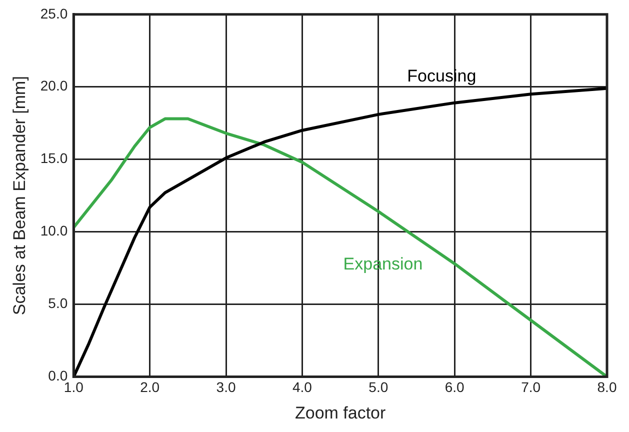  What do you see at coordinates (54, 230) in the screenshot?
I see `y-tick-label: 10.0` at bounding box center [54, 230].